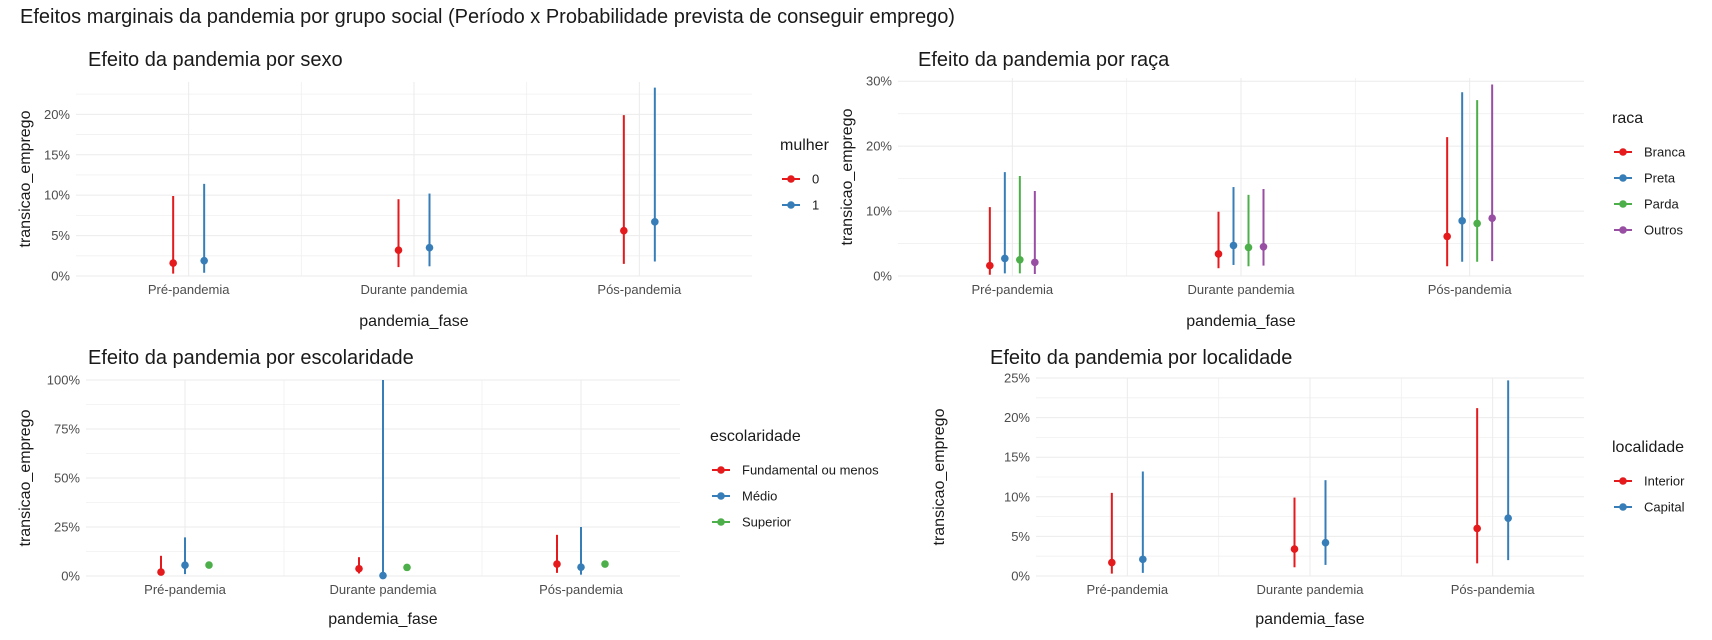  Describe the element at coordinates (1627, 118) in the screenshot. I see `legend-title: raca` at that location.